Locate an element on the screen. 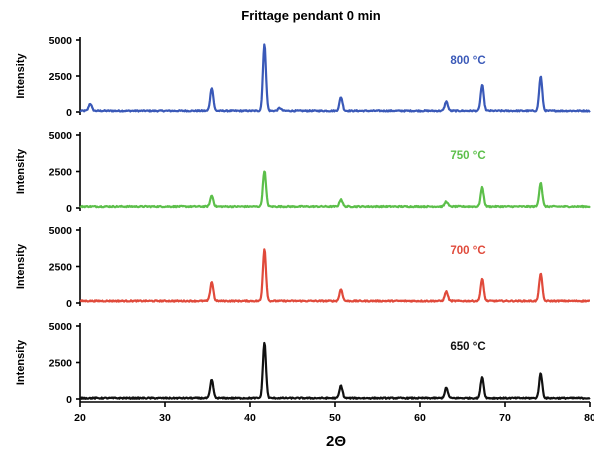  x-tick-label: 60 is located at coordinates (420, 418).